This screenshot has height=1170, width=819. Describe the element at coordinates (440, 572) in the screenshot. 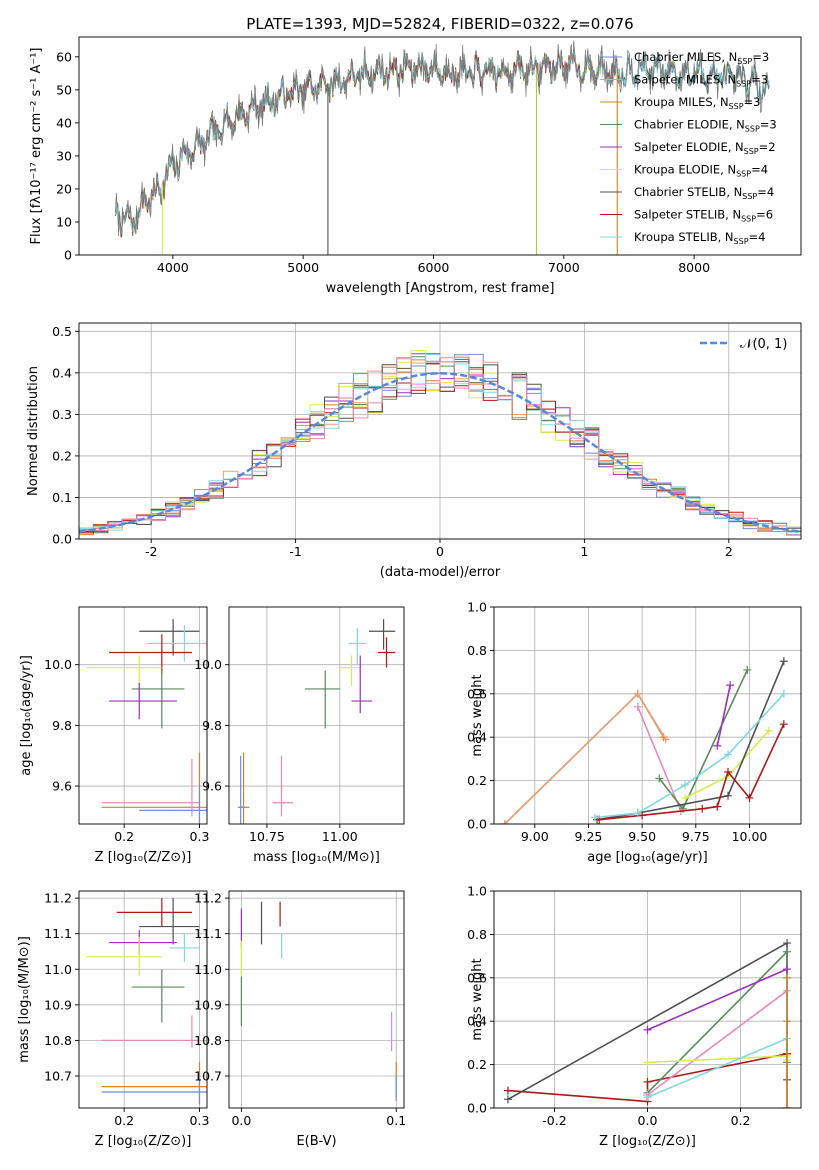

I see `x-axis-label: (data-model)/error` at that location.